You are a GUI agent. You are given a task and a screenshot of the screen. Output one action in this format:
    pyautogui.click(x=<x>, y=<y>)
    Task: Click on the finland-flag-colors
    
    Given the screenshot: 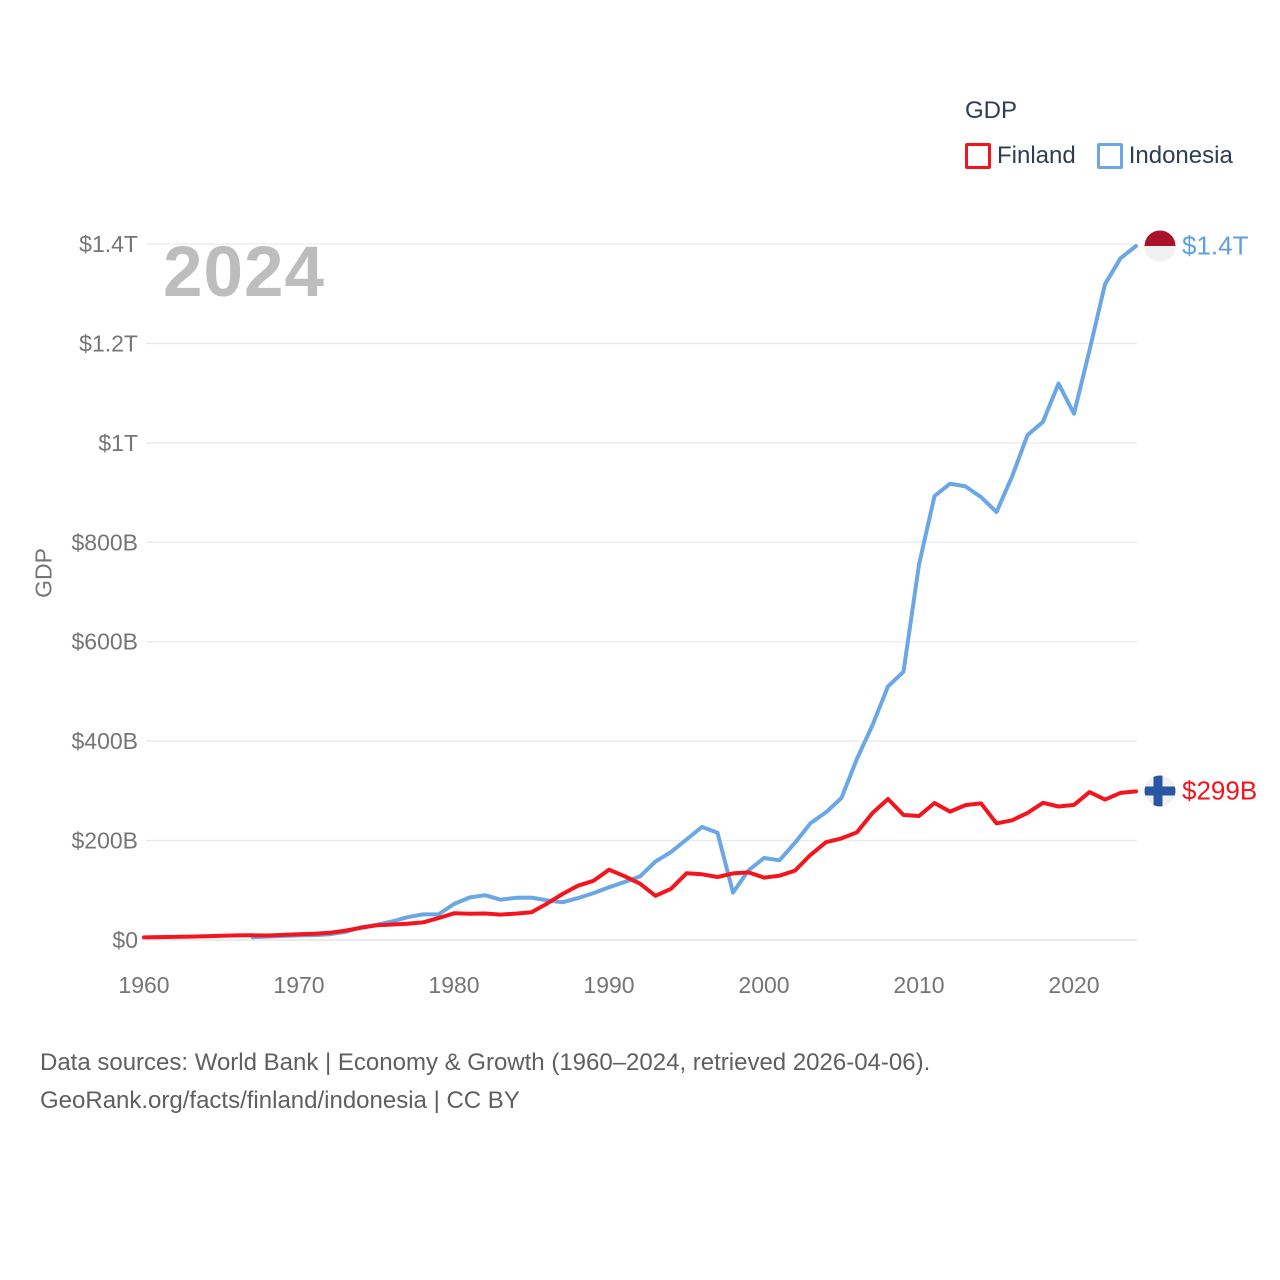 What is the action you would take?
    pyautogui.click(x=1160, y=791)
    